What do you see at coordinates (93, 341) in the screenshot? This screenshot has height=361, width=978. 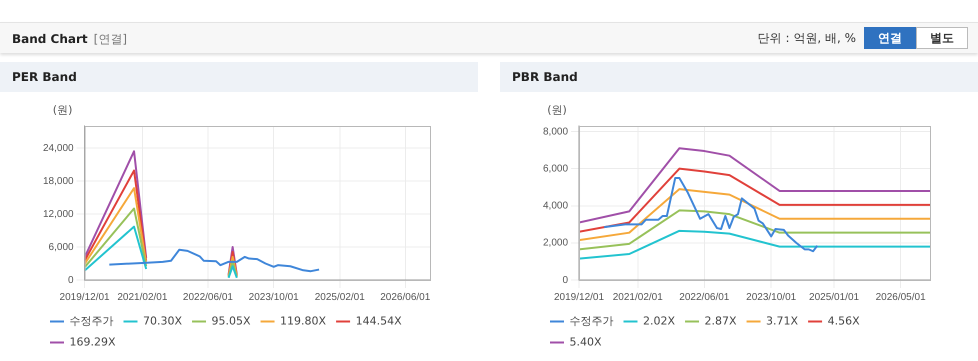 I see `legend-label: 169.29X` at bounding box center [93, 341].